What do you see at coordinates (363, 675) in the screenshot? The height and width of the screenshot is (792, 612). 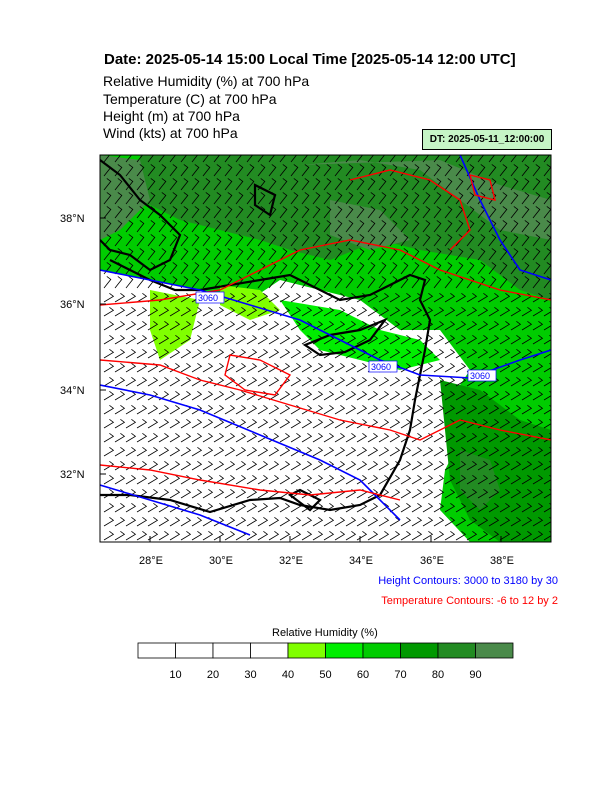 I see `colorbar-tick: 60` at bounding box center [363, 675].